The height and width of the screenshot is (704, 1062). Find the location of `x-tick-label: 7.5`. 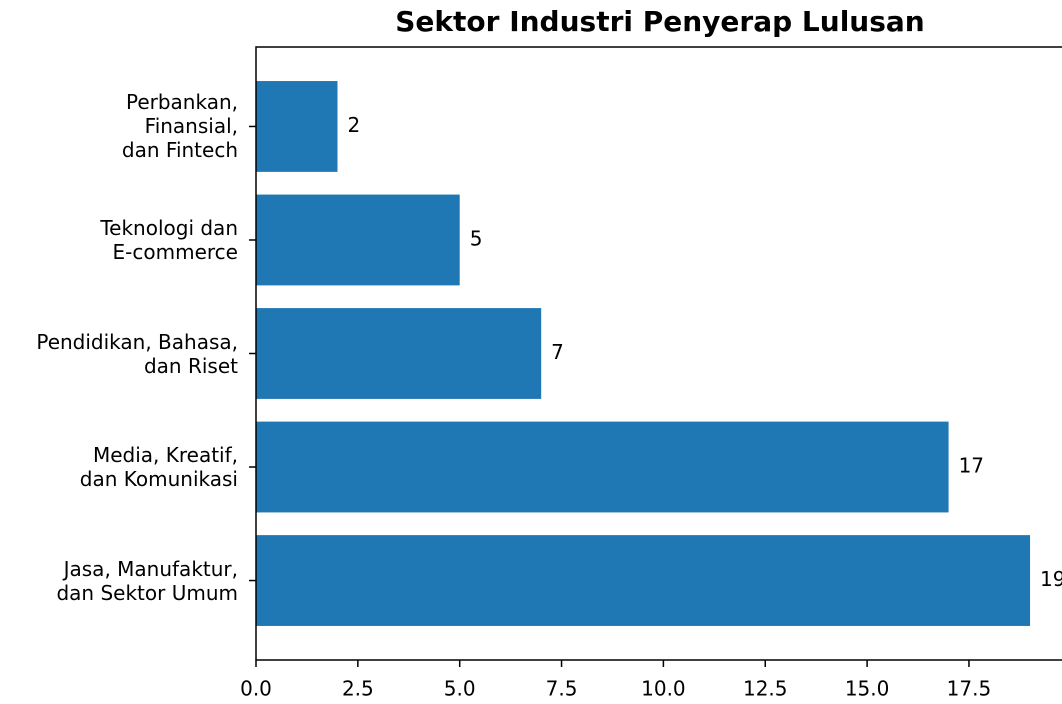

x-tick-label: 7.5 is located at coordinates (562, 689).